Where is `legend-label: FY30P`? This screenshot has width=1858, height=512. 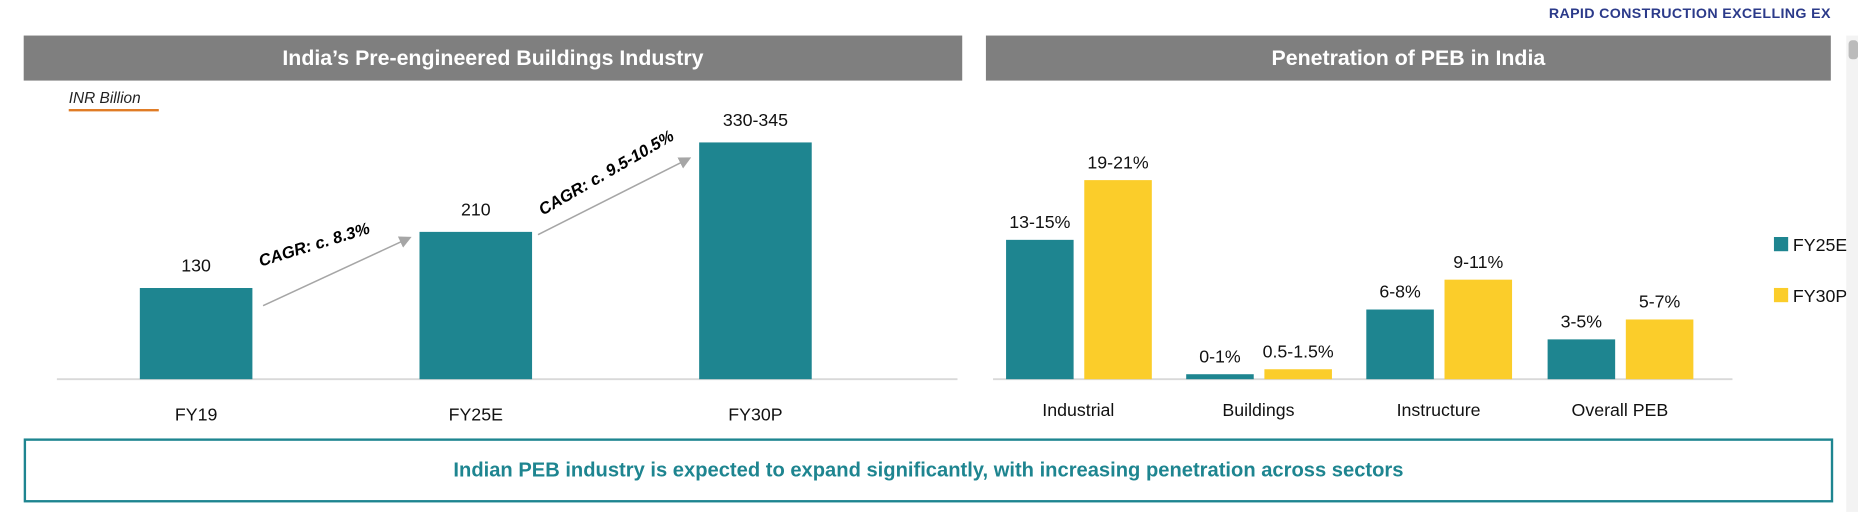 legend-label: FY30P is located at coordinates (1820, 296).